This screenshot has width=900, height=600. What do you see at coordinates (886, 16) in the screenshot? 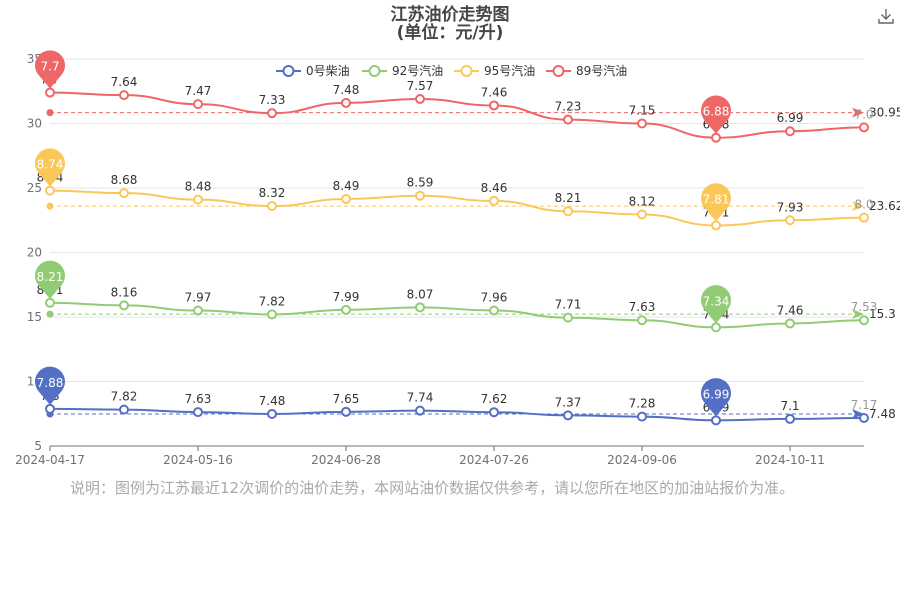
I see `download-icon` at bounding box center [886, 16].